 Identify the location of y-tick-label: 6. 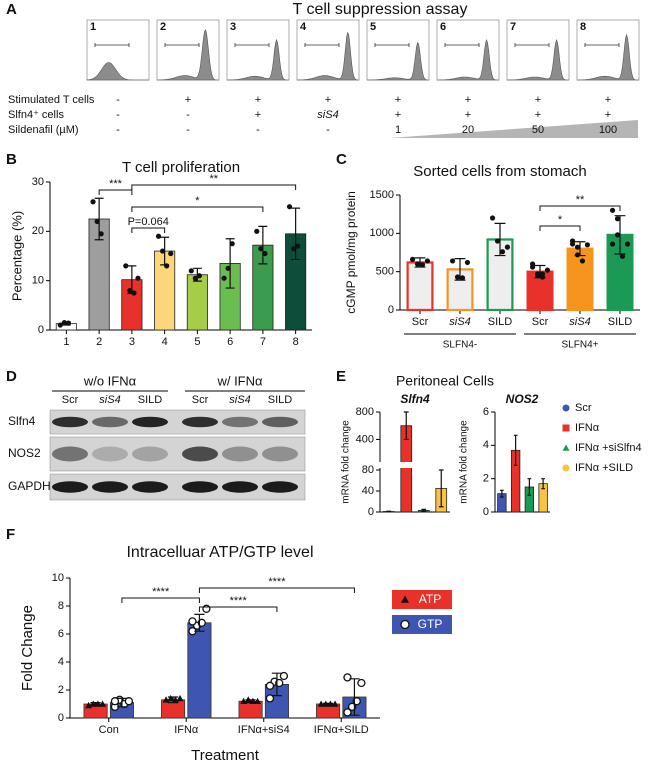
(486, 412).